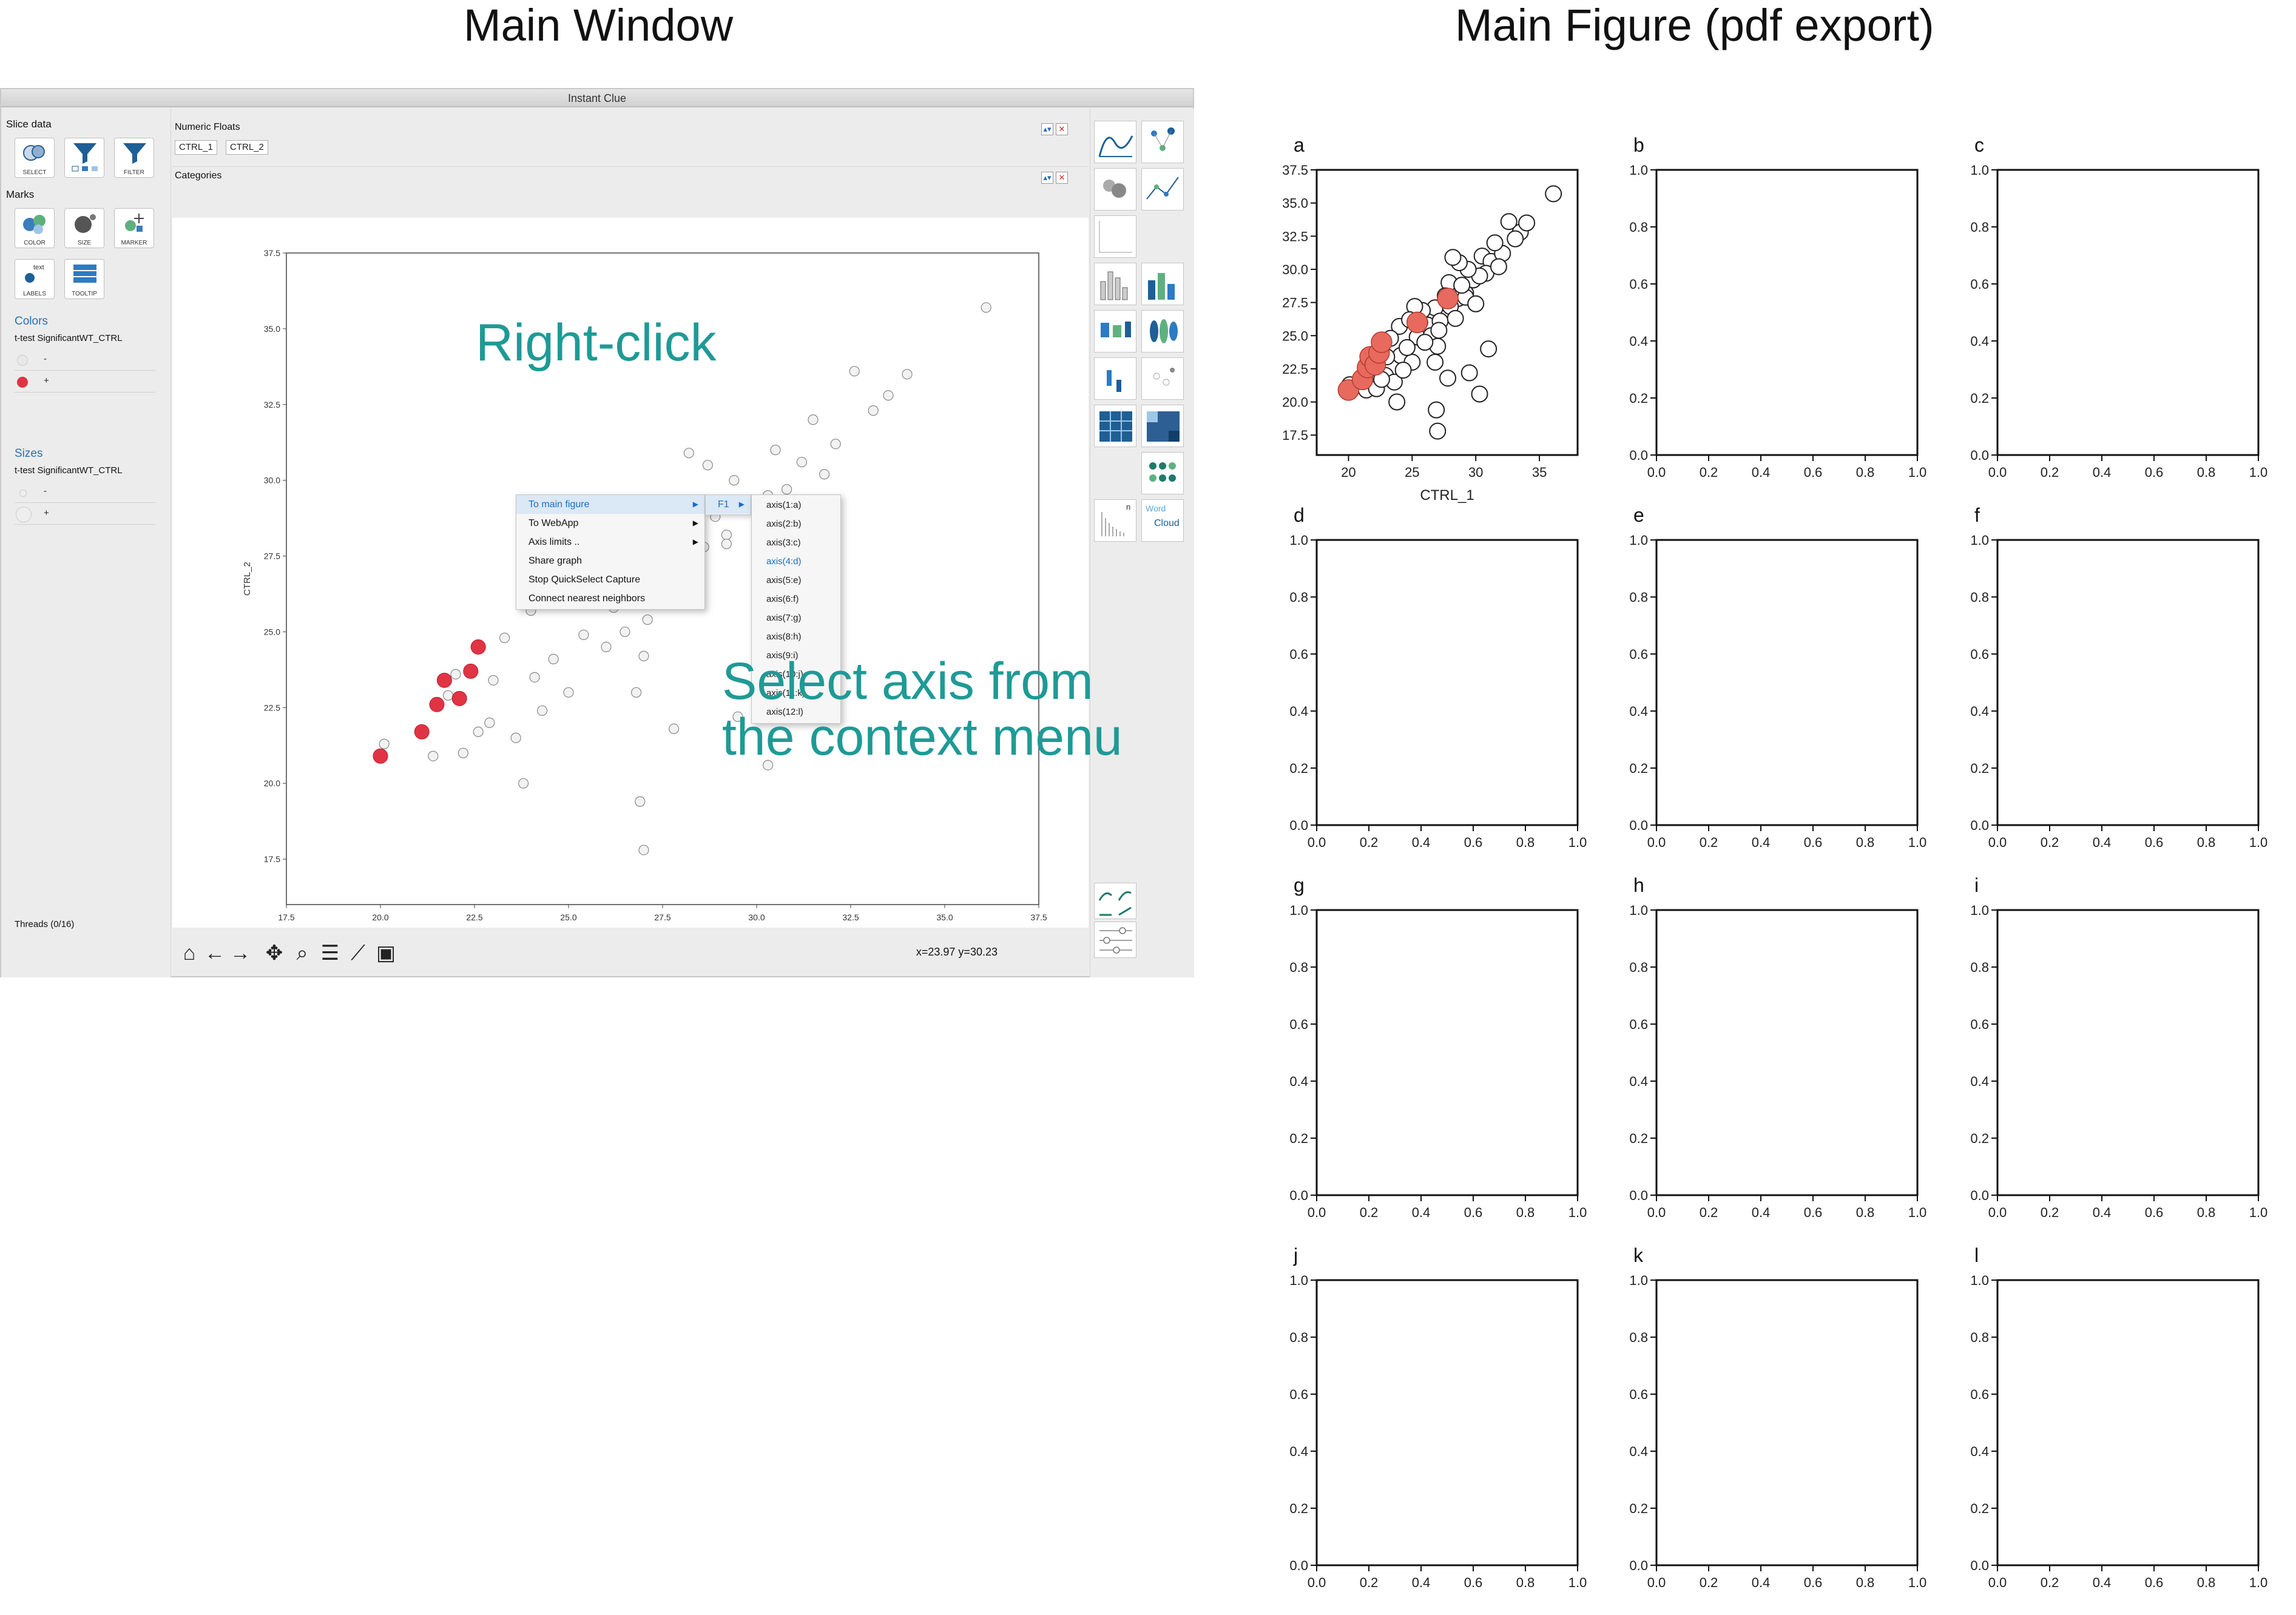 This screenshot has width=2296, height=1615. I want to click on axis-menu-item: axis(4:d), so click(784, 561).